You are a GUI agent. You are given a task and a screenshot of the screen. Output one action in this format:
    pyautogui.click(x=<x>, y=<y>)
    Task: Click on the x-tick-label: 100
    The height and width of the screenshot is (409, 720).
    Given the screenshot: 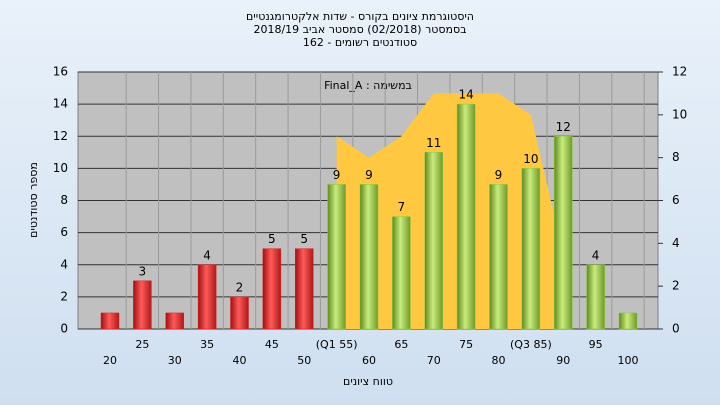 What is the action you would take?
    pyautogui.click(x=628, y=360)
    